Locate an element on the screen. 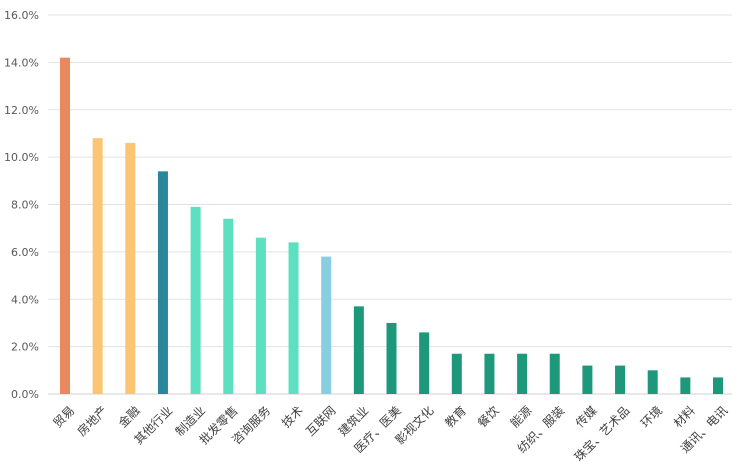 Image resolution: width=738 pixels, height=475 pixels. y-tick-label: 16.0% is located at coordinates (21, 15).